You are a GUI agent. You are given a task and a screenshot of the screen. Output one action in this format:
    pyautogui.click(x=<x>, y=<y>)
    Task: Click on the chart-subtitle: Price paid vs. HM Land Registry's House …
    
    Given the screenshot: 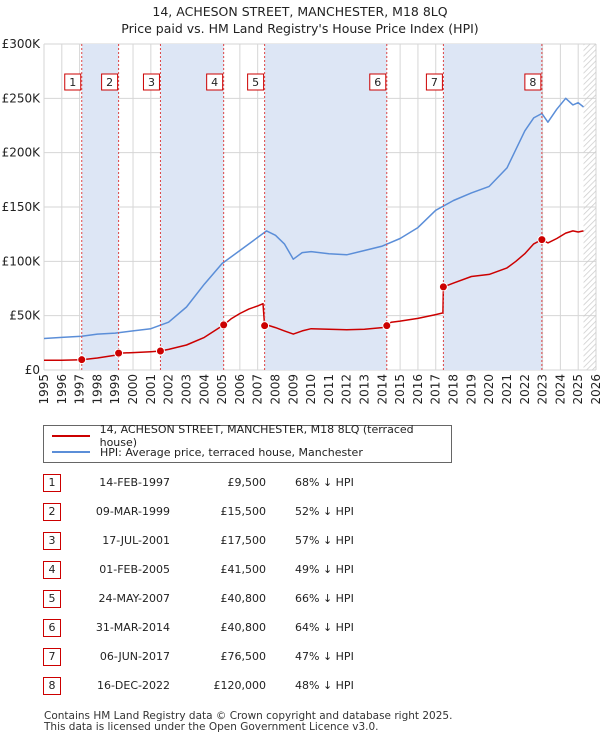 What is the action you would take?
    pyautogui.click(x=300, y=28)
    